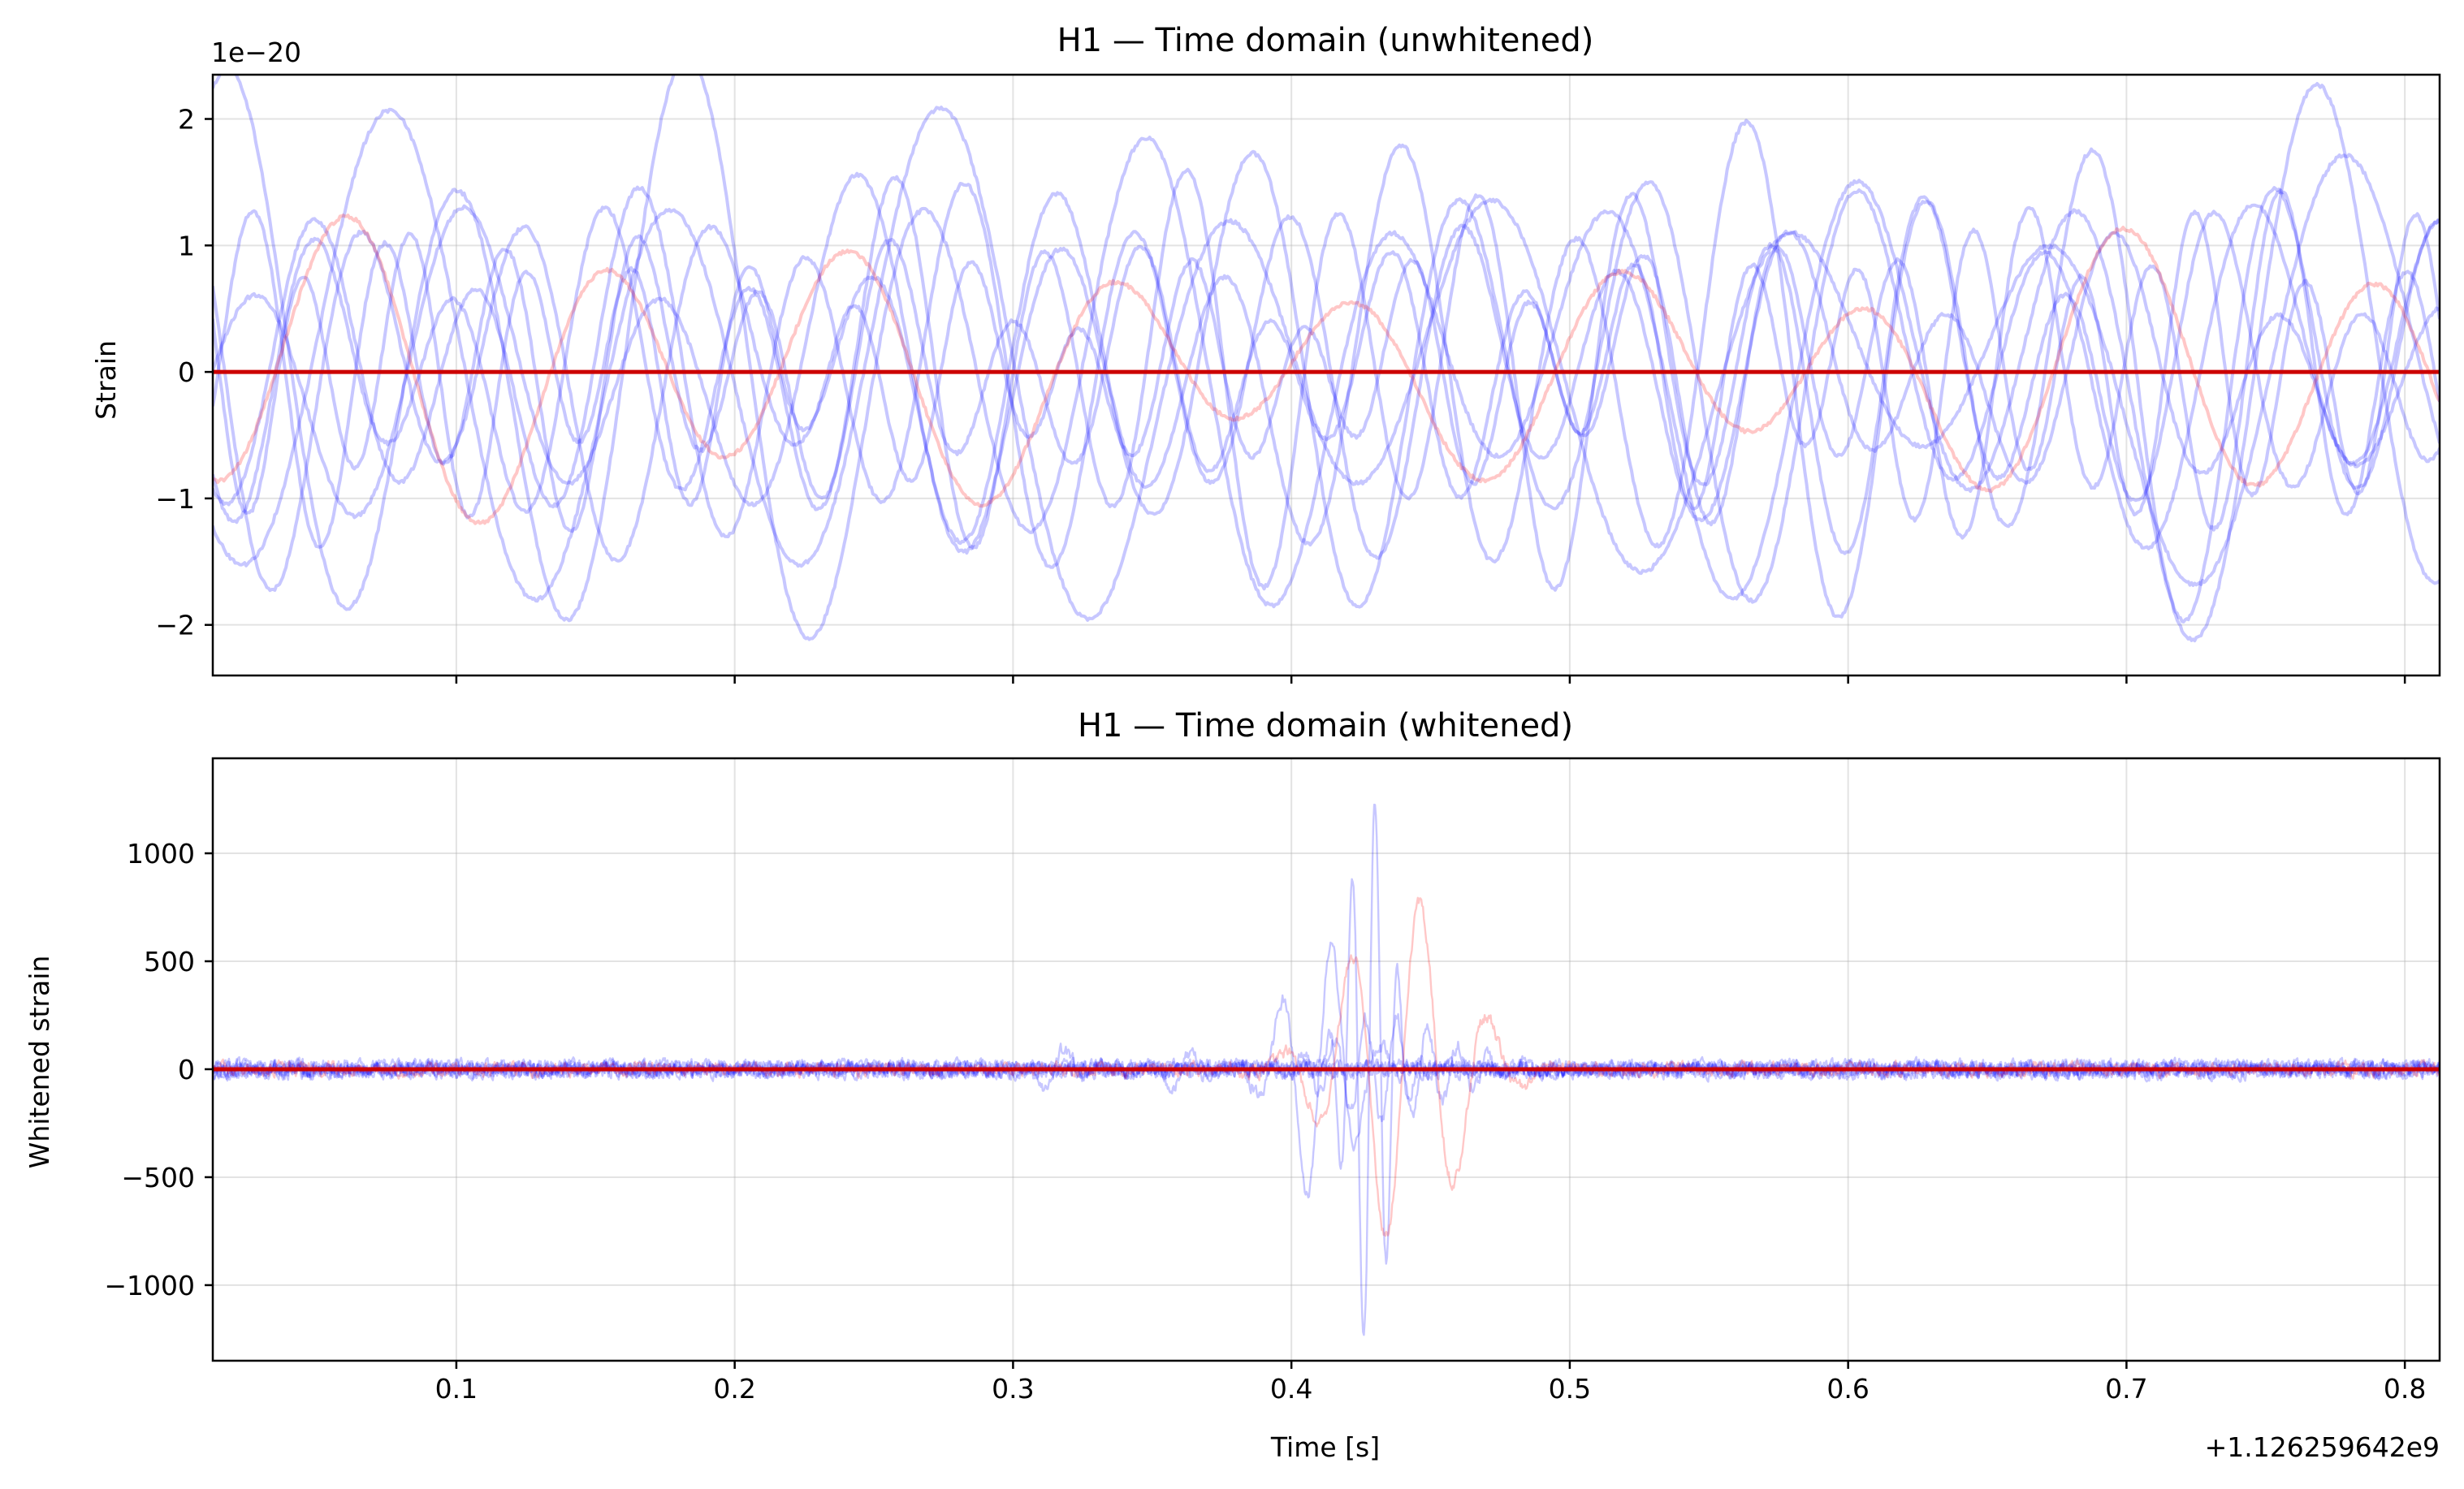 The image size is (2464, 1489). I want to click on y-tick-label: 1000, so click(161, 854).